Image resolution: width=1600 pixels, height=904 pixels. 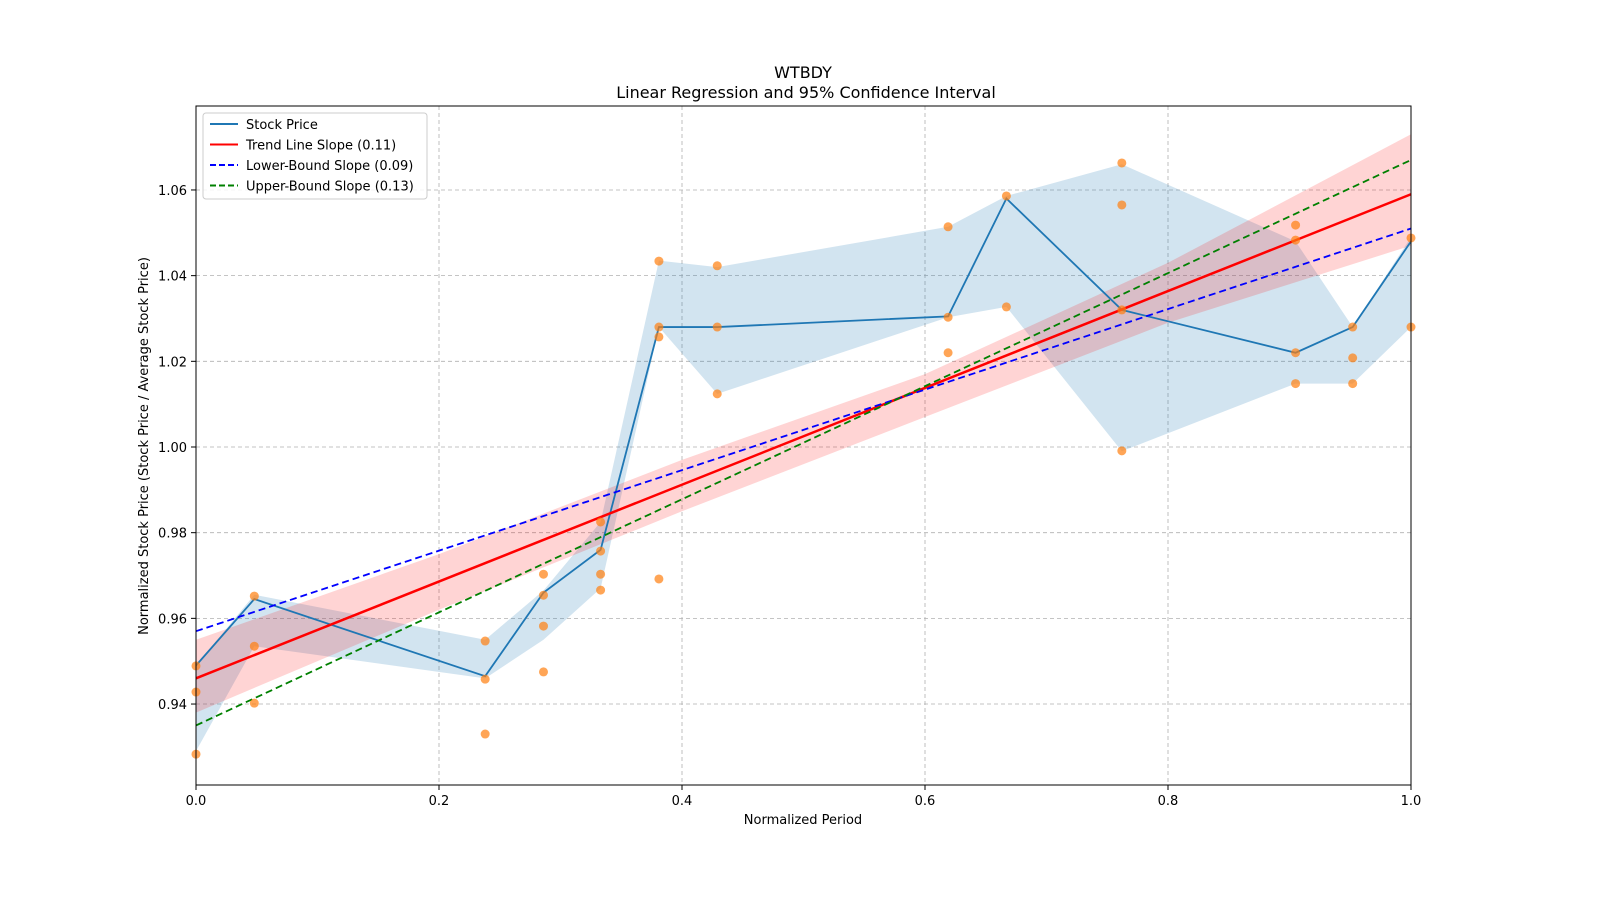 I want to click on x-axis-label: Normalized Period, so click(x=803, y=820).